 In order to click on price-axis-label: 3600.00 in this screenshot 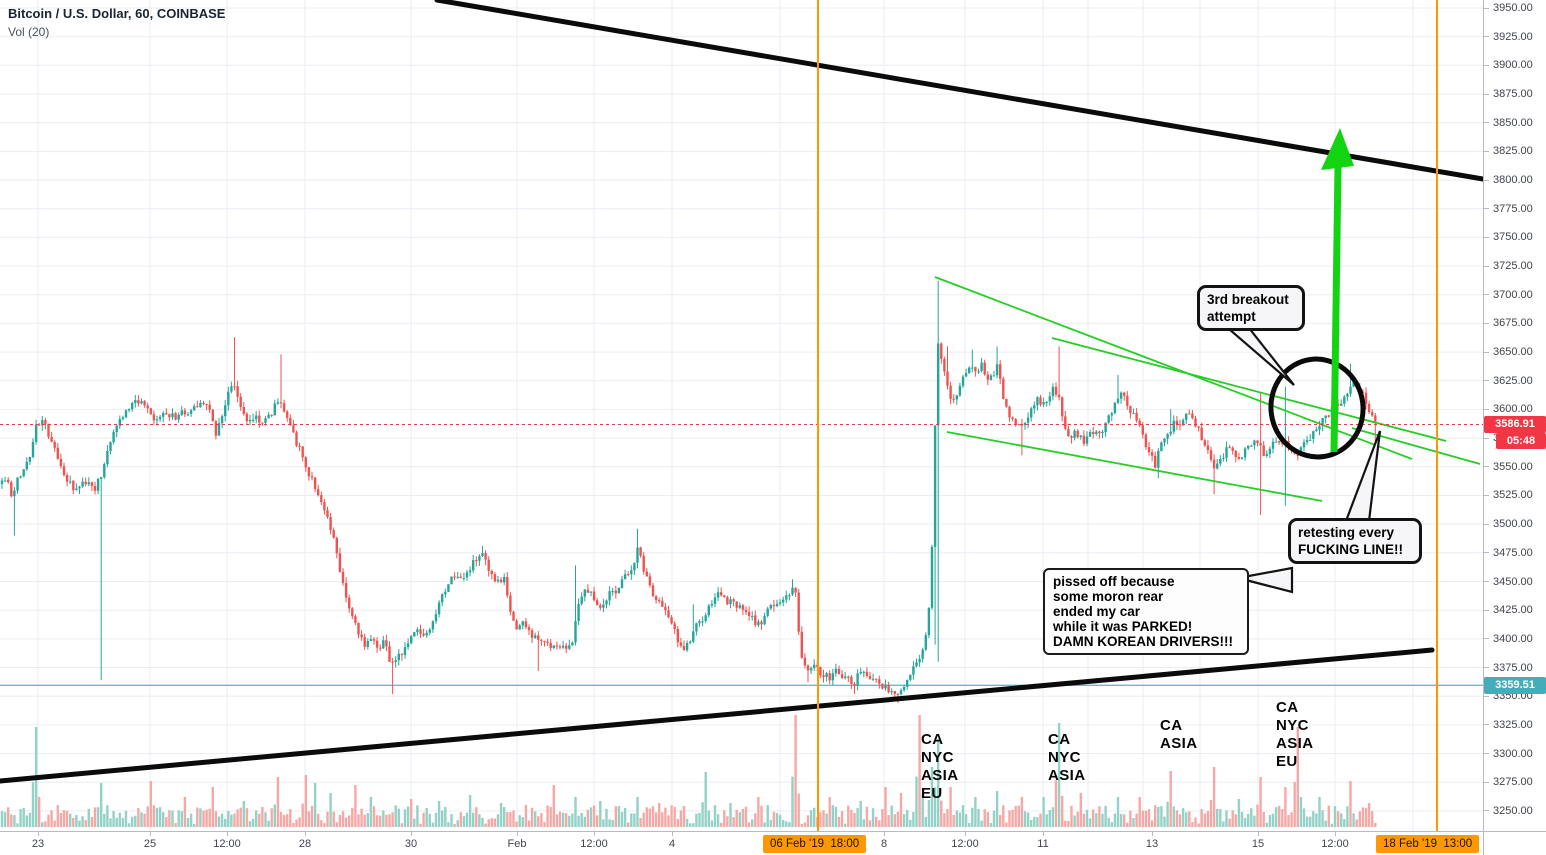, I will do `click(1513, 409)`.